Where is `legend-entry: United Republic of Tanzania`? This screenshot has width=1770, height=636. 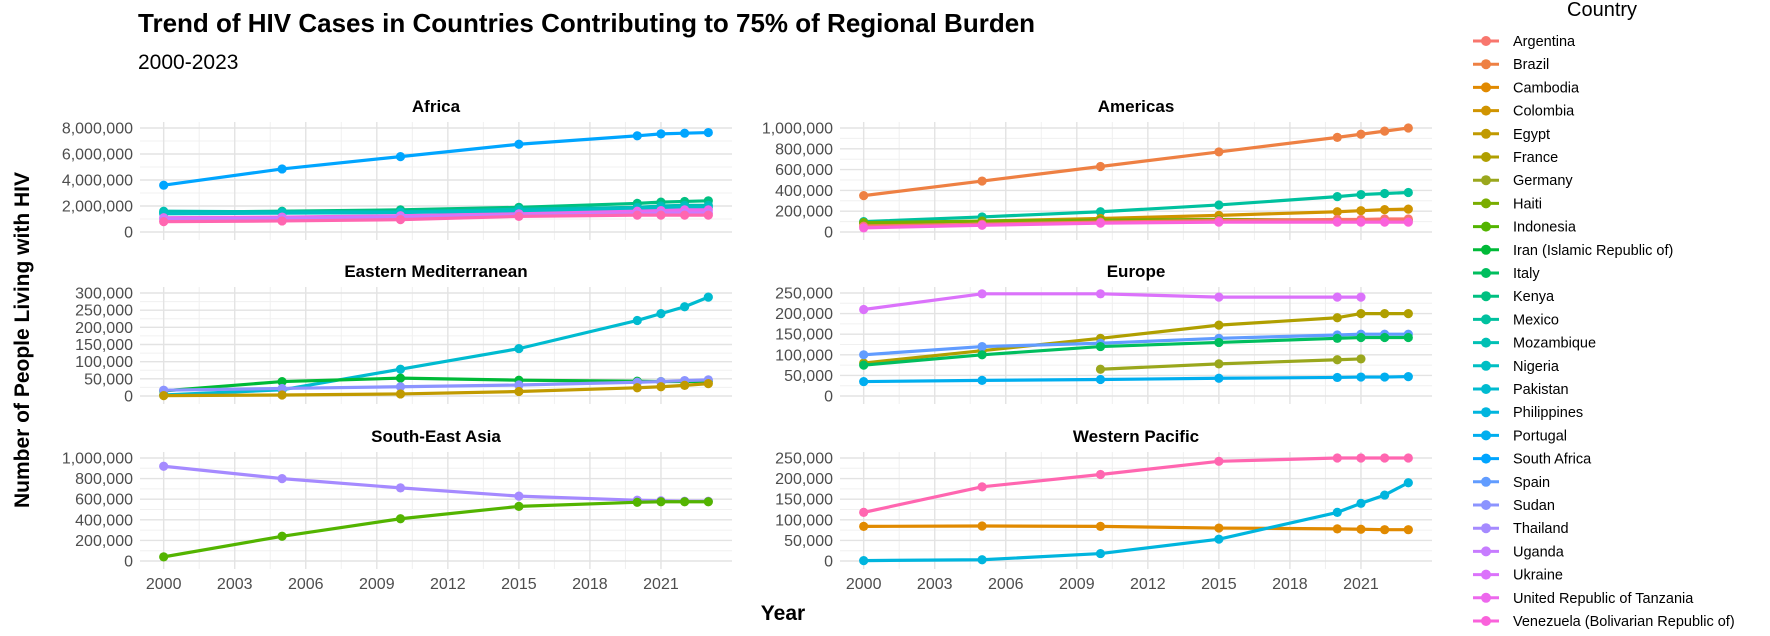
legend-entry: United Republic of Tanzania is located at coordinates (1583, 599).